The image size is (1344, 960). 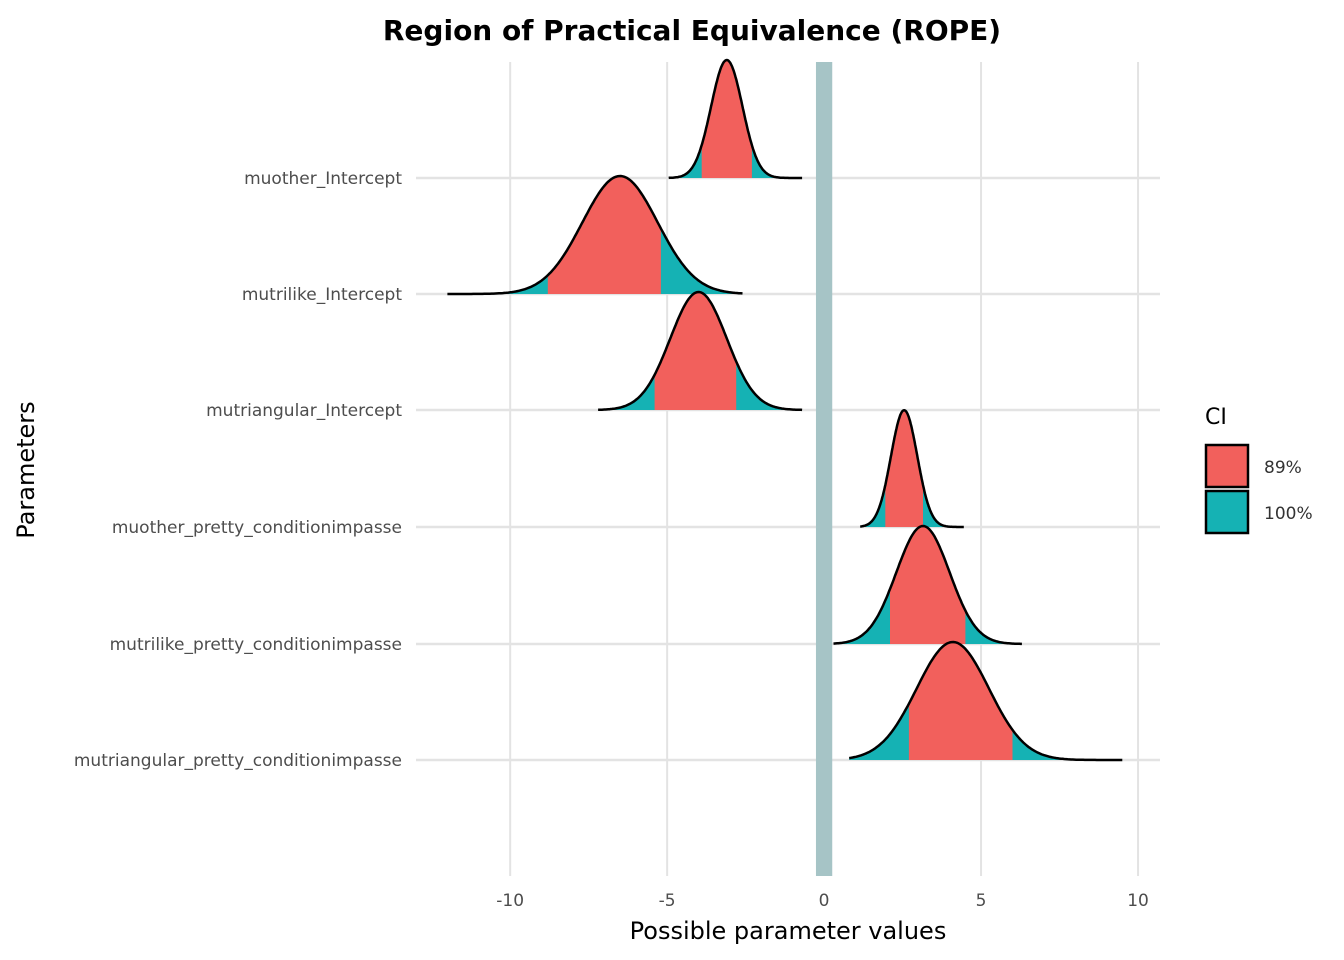 What do you see at coordinates (256, 645) in the screenshot?
I see `y-tick-label: mutrilike_pretty_conditionimpasse` at bounding box center [256, 645].